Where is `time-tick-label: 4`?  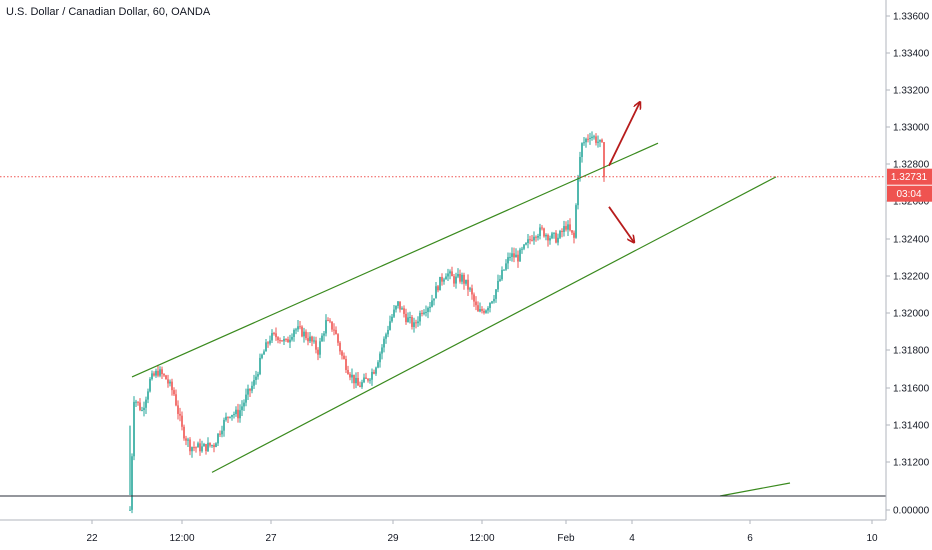
time-tick-label: 4 is located at coordinates (632, 538).